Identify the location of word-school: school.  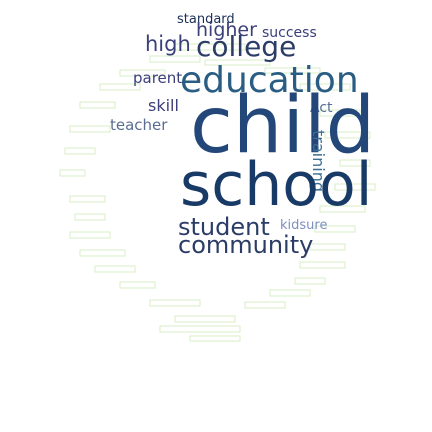
(276, 185).